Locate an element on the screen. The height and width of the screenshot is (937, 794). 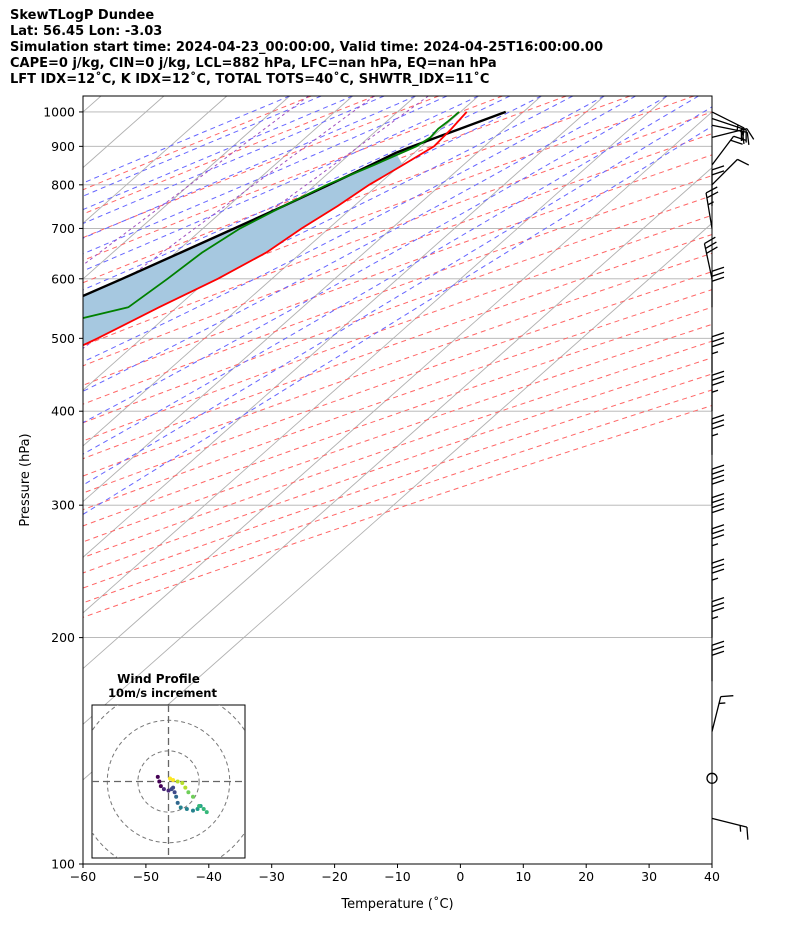
x-tick-label: 40 is located at coordinates (712, 876).